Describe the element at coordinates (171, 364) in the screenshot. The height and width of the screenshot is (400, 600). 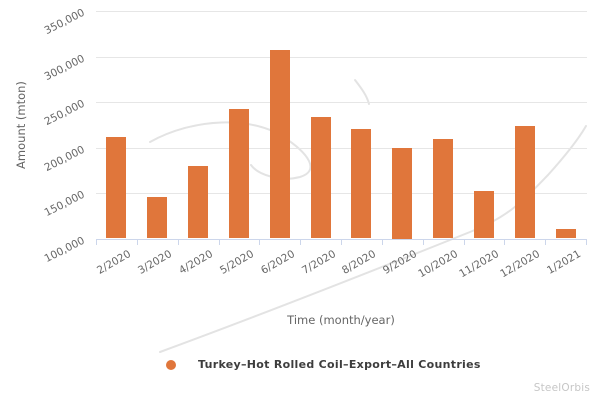
I see `legend-marker-icon` at that location.